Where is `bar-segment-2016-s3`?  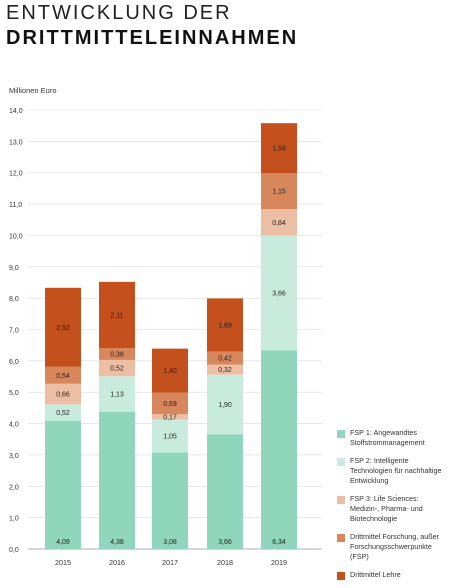 bar-segment-2016-s3 is located at coordinates (117, 368).